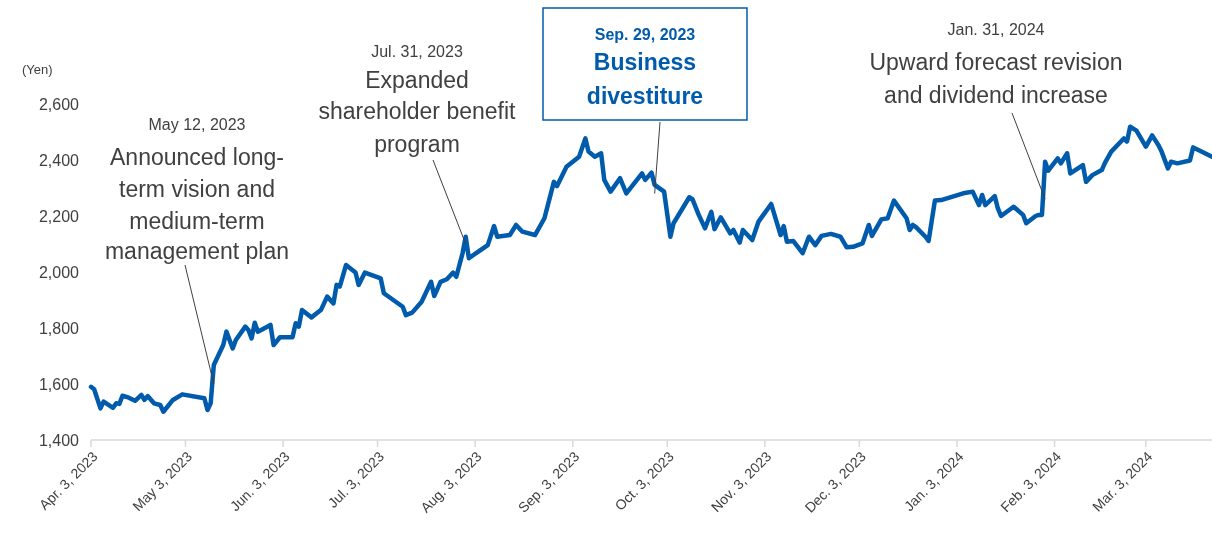  Describe the element at coordinates (37, 69) in the screenshot. I see `y-axis-title: (Yen)` at that location.